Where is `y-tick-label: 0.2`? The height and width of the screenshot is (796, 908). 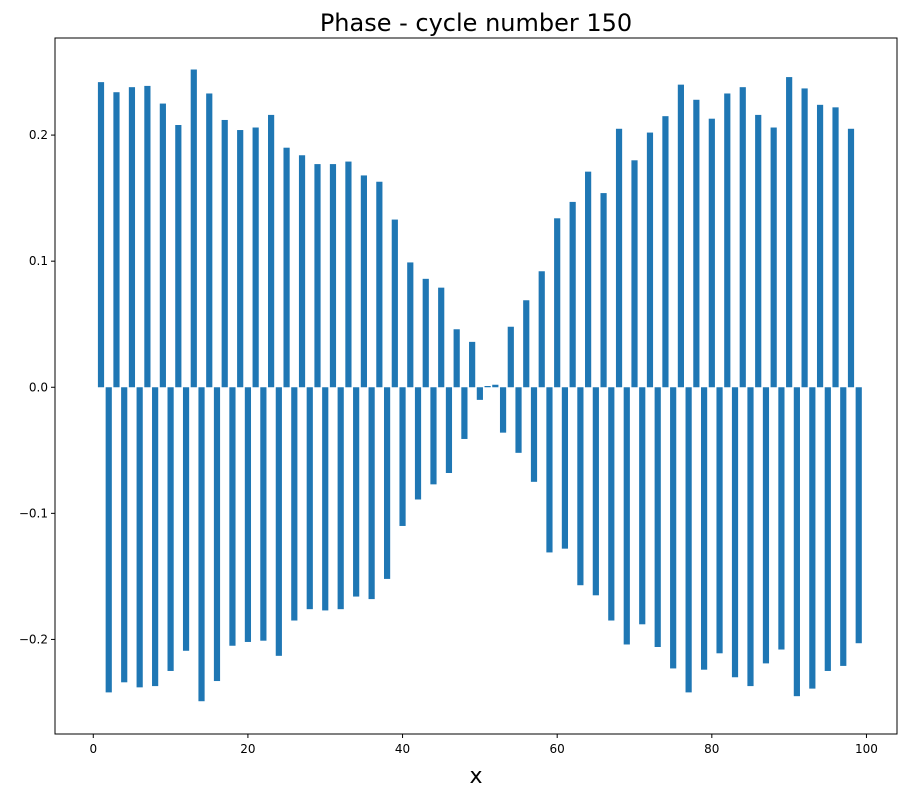 y-tick-label: 0.2 is located at coordinates (38, 135).